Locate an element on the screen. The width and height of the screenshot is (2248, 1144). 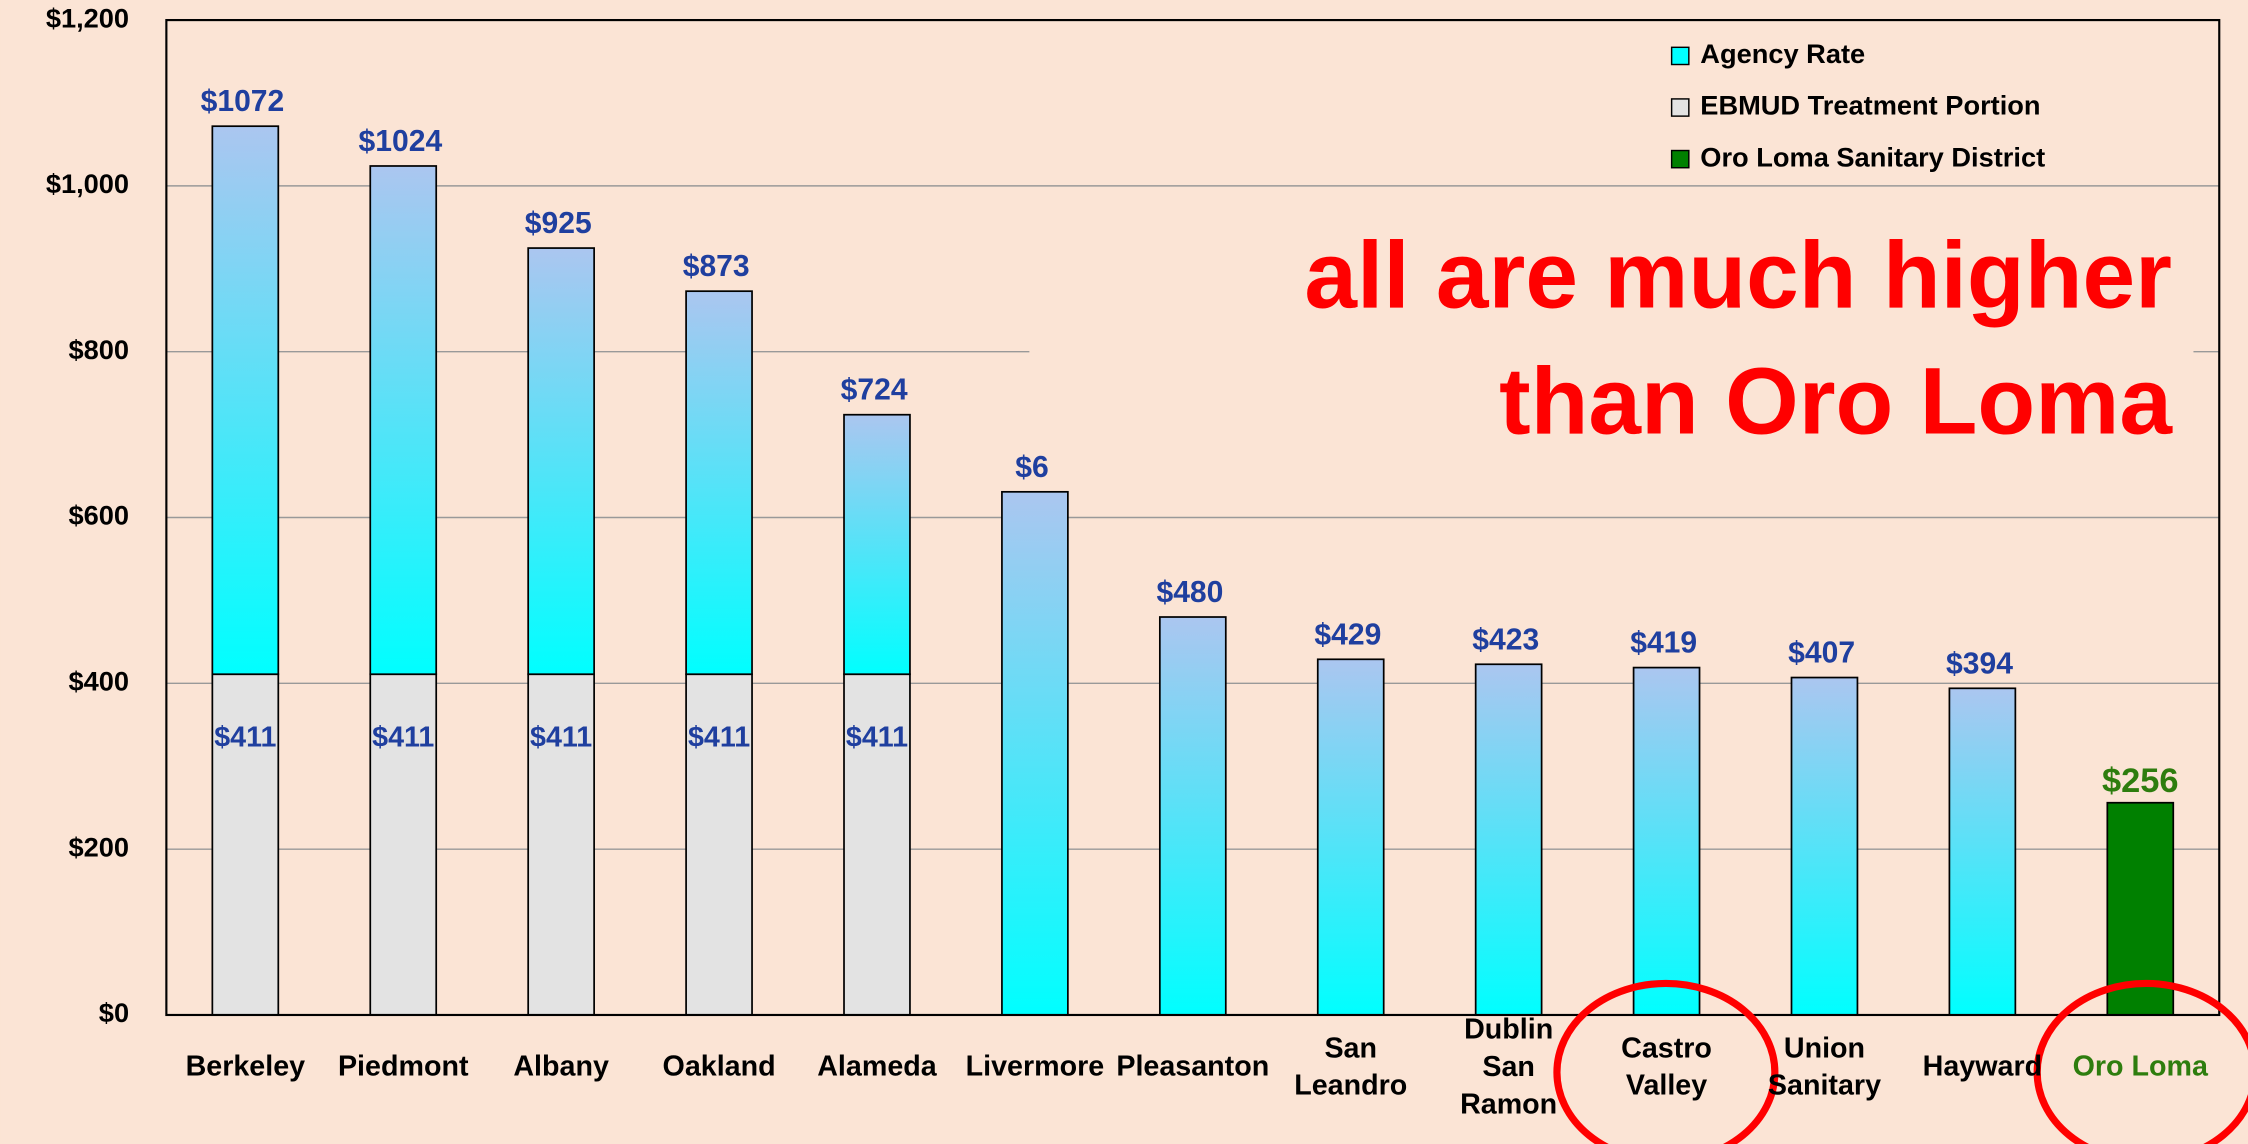
x-tick-label: Castro Valley is located at coordinates (1666, 1066).